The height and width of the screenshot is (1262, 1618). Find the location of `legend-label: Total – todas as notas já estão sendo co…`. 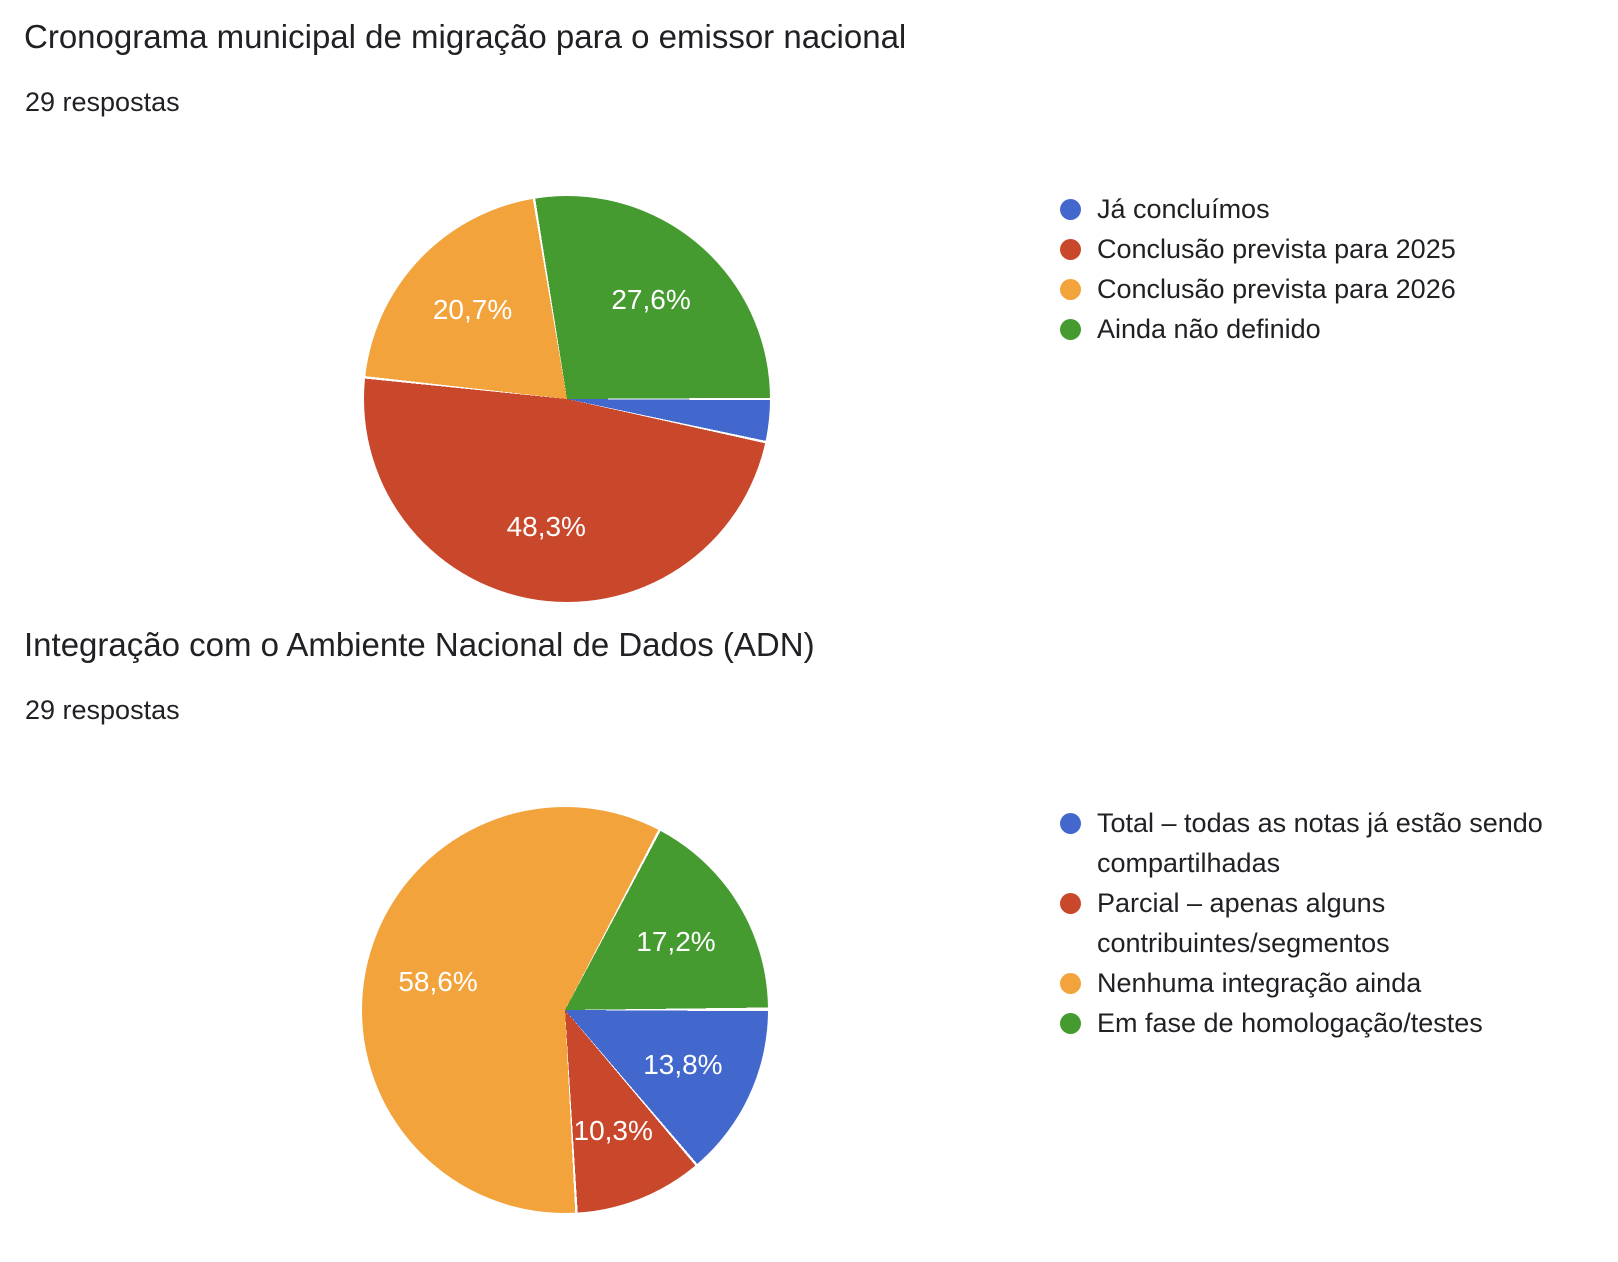

legend-label: Total – todas as notas já estão sendo co… is located at coordinates (1320, 843).